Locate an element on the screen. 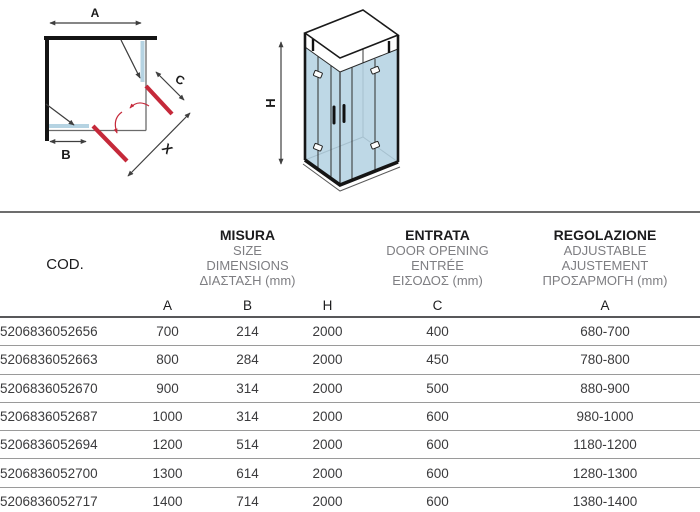 This screenshot has width=700, height=512. cell-adjustable: 880-900 is located at coordinates (605, 388).